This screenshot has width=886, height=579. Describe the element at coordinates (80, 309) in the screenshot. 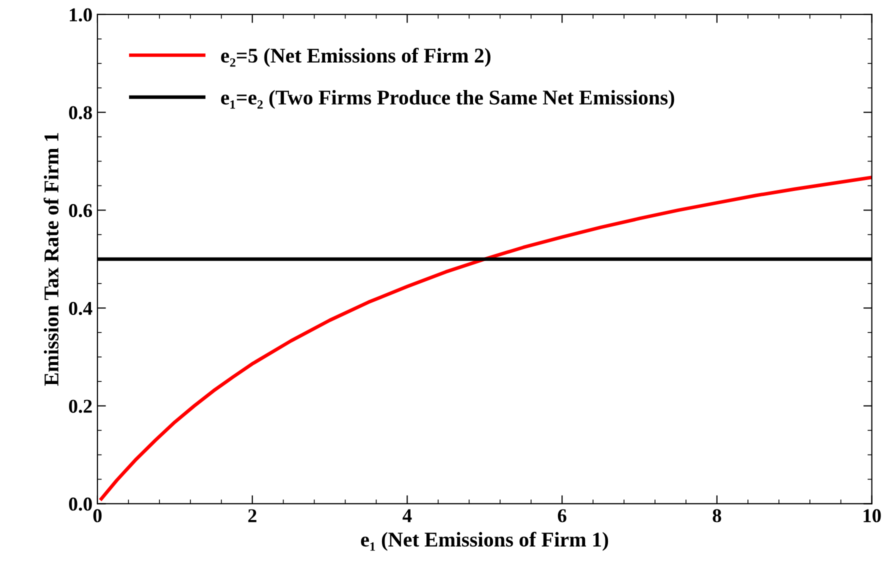

I see `y-tick-label: 0.4` at that location.